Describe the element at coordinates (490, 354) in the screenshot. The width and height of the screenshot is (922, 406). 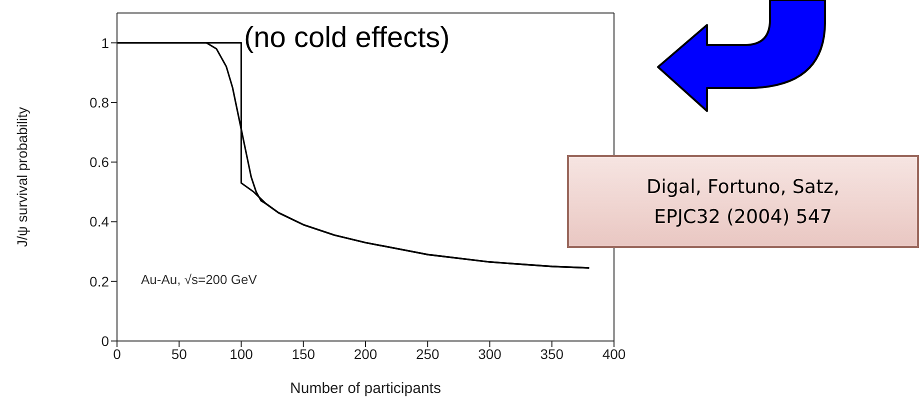
I see `x-tick-label: 300` at that location.